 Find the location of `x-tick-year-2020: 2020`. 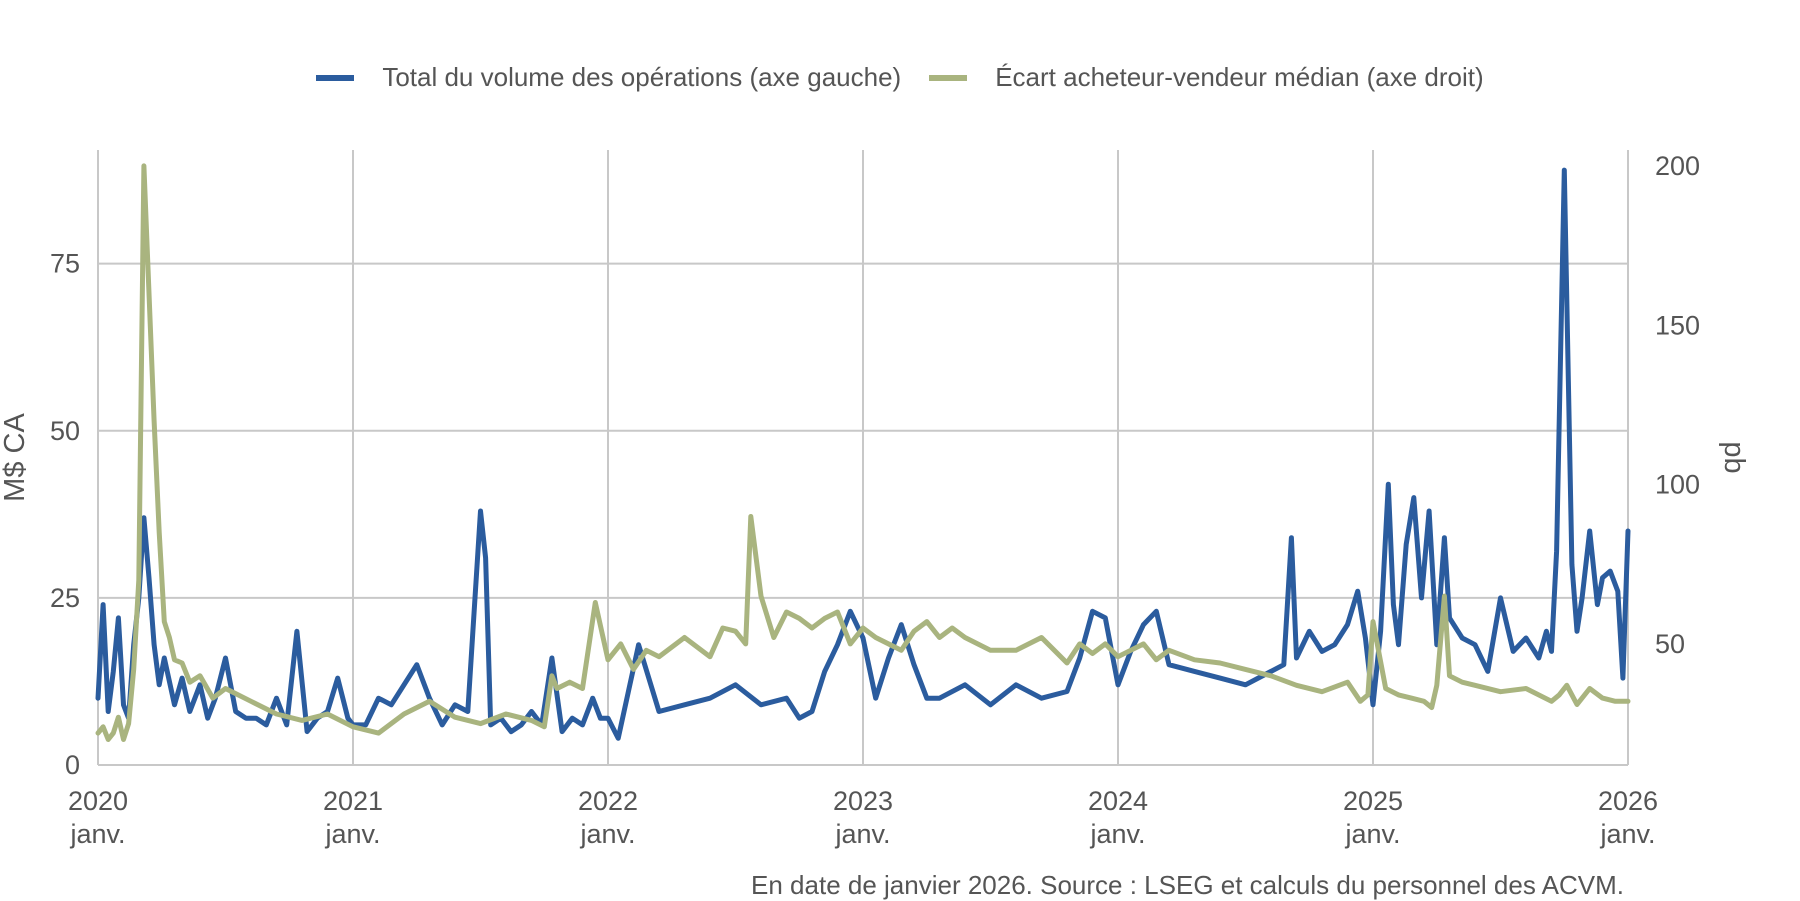

x-tick-year-2020: 2020 is located at coordinates (98, 801).